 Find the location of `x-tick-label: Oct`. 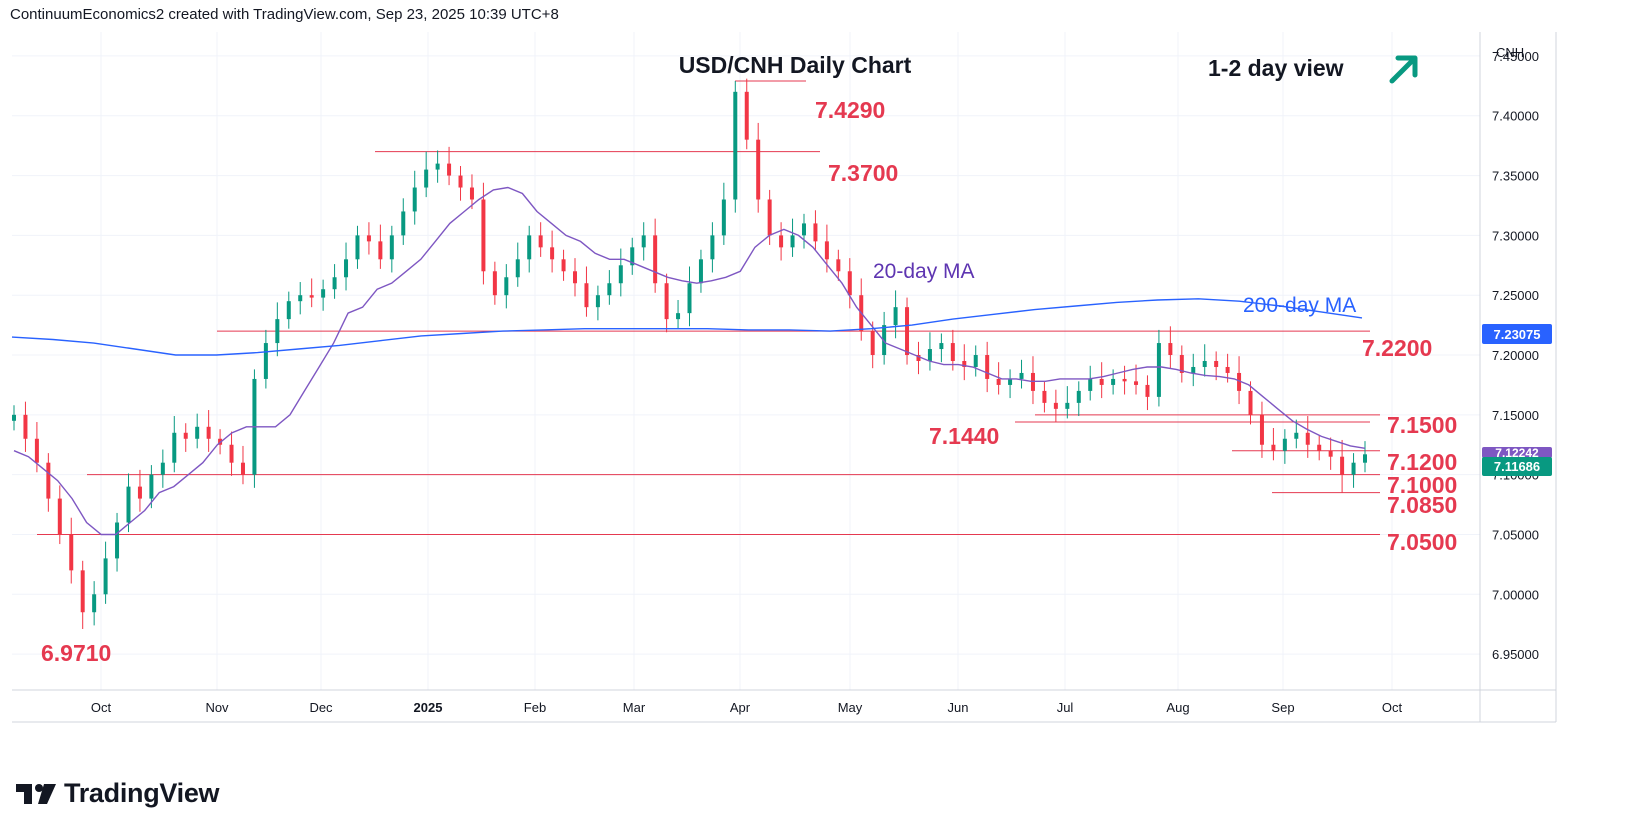

x-tick-label: Oct is located at coordinates (101, 707).